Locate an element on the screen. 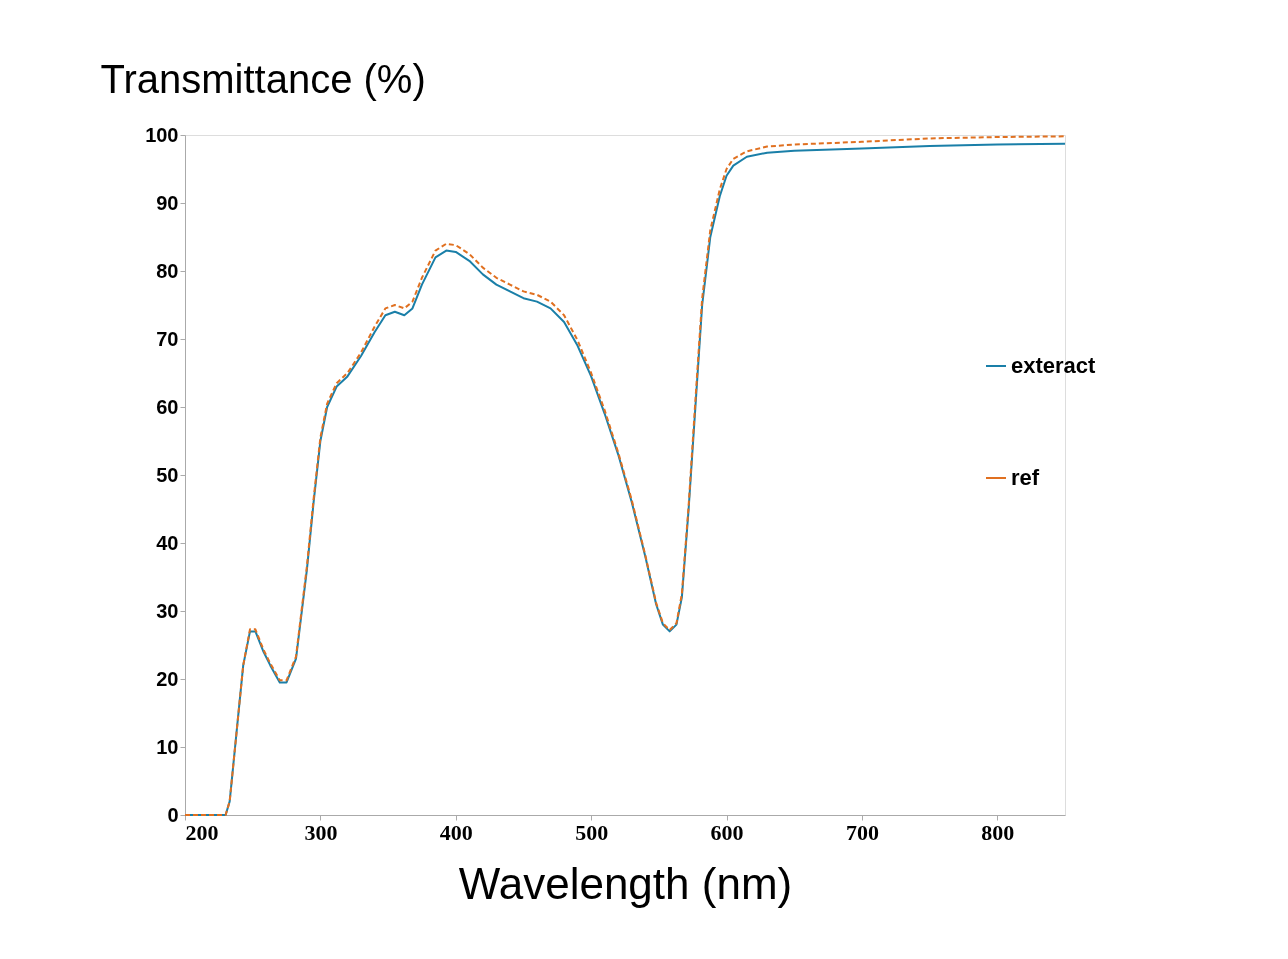 The image size is (1288, 959). y-tick-label: 90 is located at coordinates (167, 202).